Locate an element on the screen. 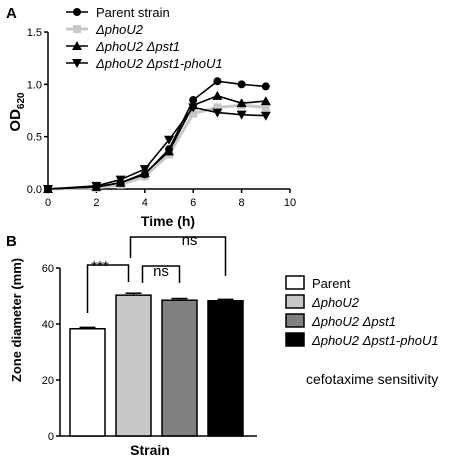 The height and width of the screenshot is (459, 454). x-tick-label: 10 is located at coordinates (290, 203).